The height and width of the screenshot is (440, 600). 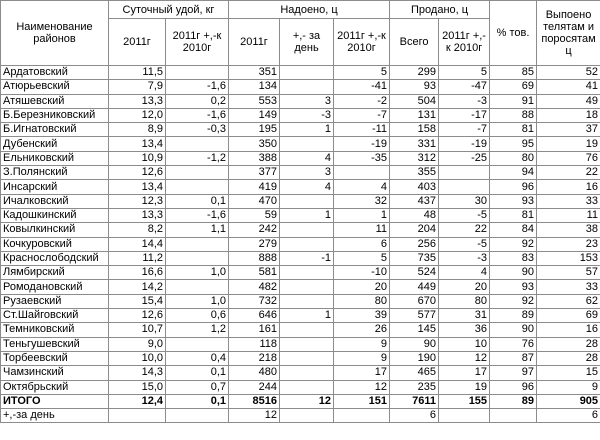 I want to click on value-cell: -0,3, so click(x=197, y=130).